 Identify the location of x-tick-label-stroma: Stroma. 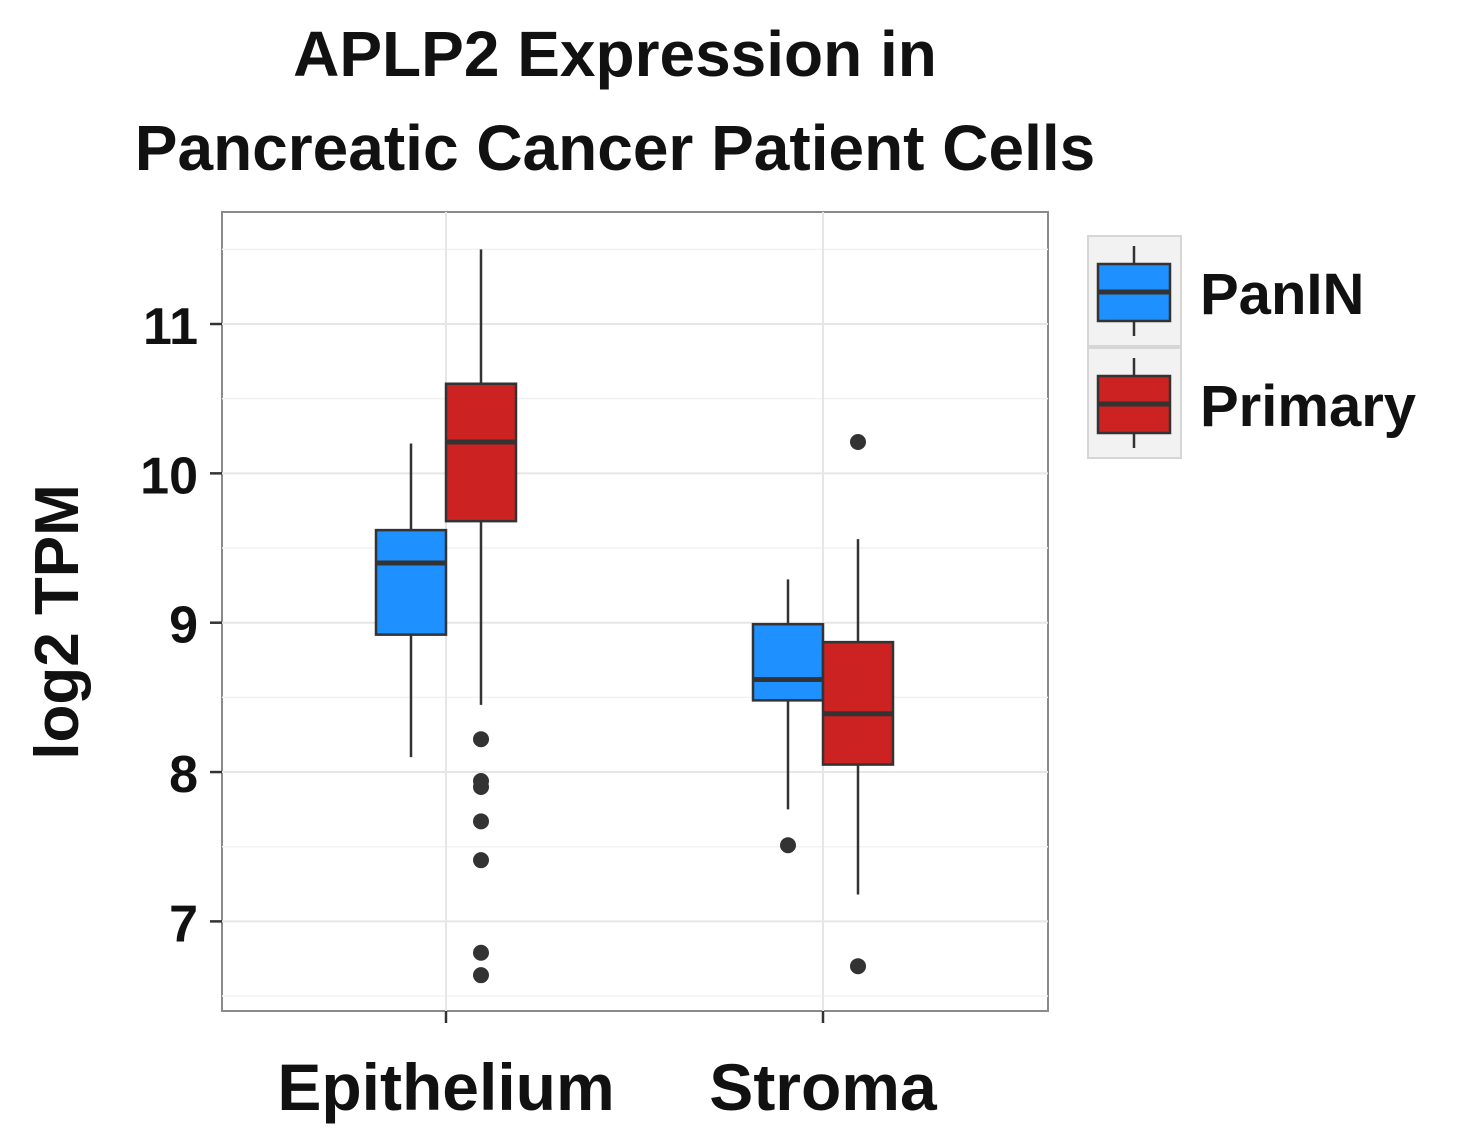
(823, 1087).